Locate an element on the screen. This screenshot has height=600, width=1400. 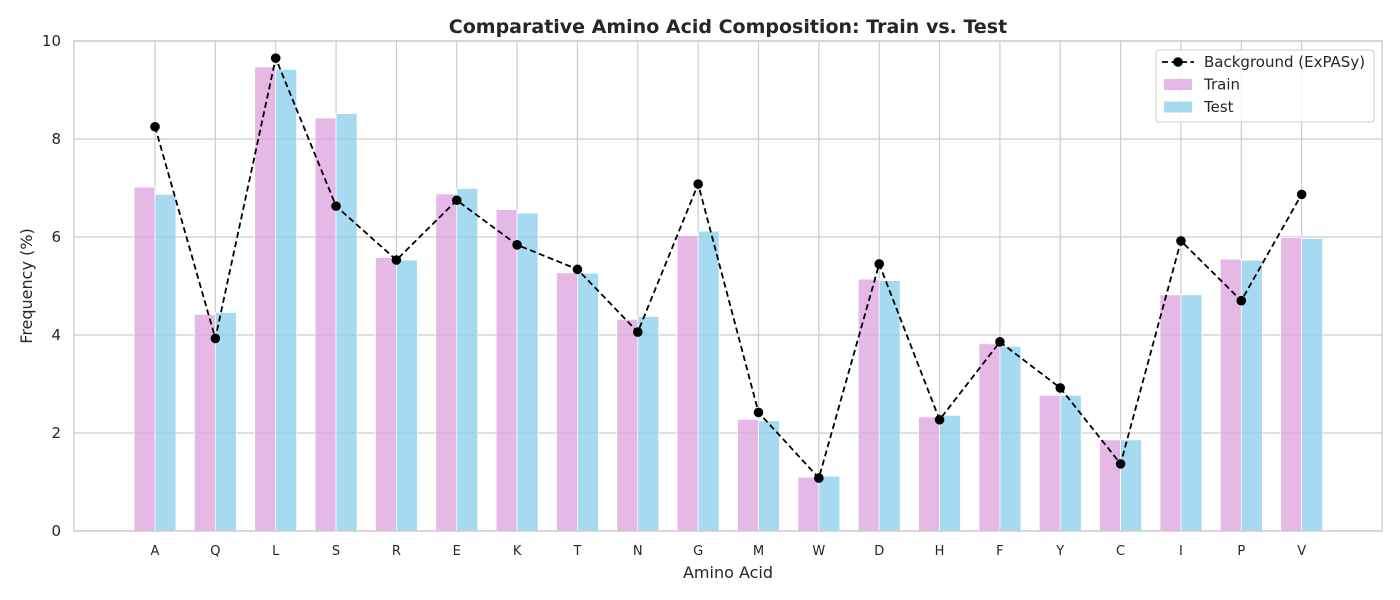
background-point-K is located at coordinates (517, 245).